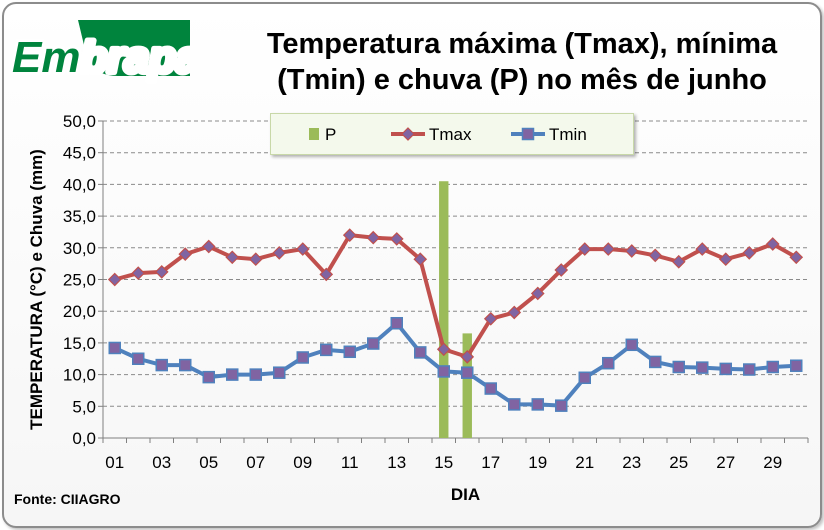 Image resolution: width=824 pixels, height=530 pixels. I want to click on x-tick-label: 23, so click(631, 462).